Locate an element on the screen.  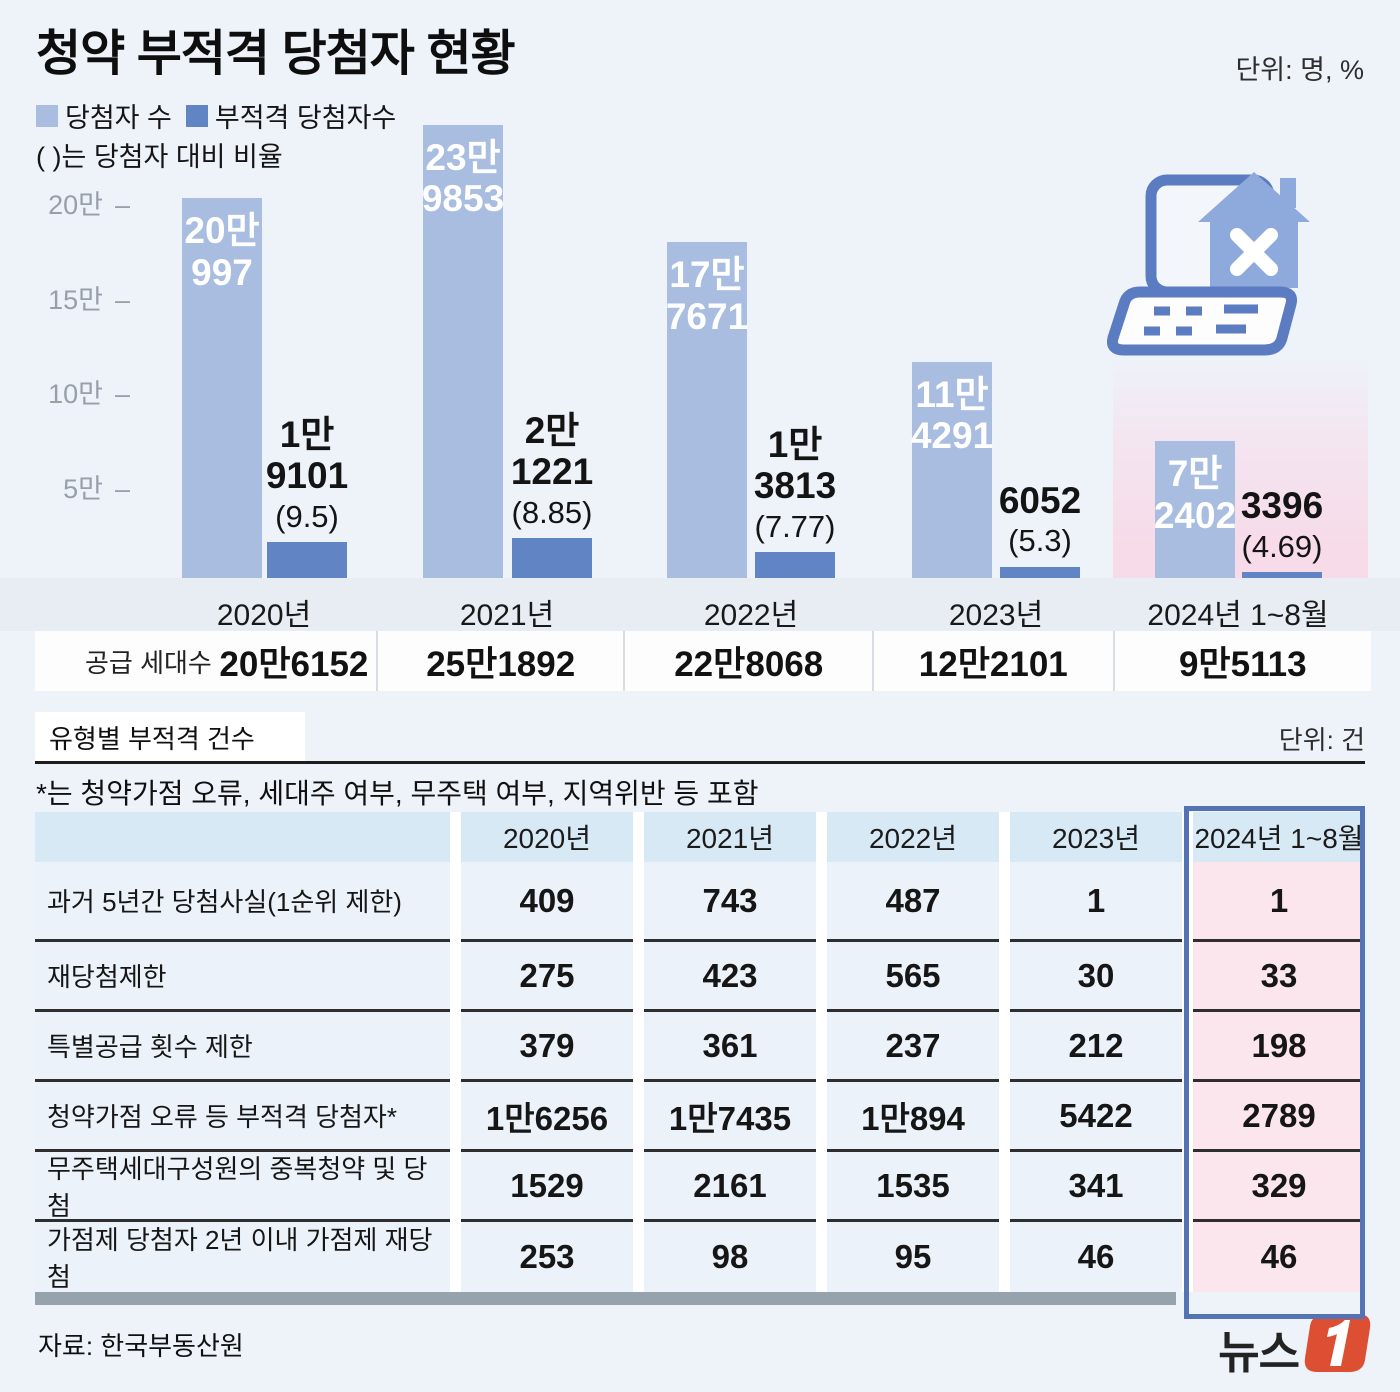
table-cell-value: 46 is located at coordinates (1279, 1257).